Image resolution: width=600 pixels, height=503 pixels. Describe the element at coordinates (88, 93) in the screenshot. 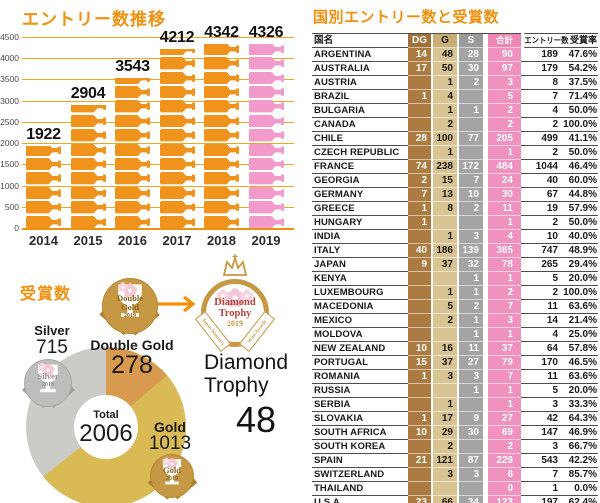

I see `bar-value-label: 2904` at that location.